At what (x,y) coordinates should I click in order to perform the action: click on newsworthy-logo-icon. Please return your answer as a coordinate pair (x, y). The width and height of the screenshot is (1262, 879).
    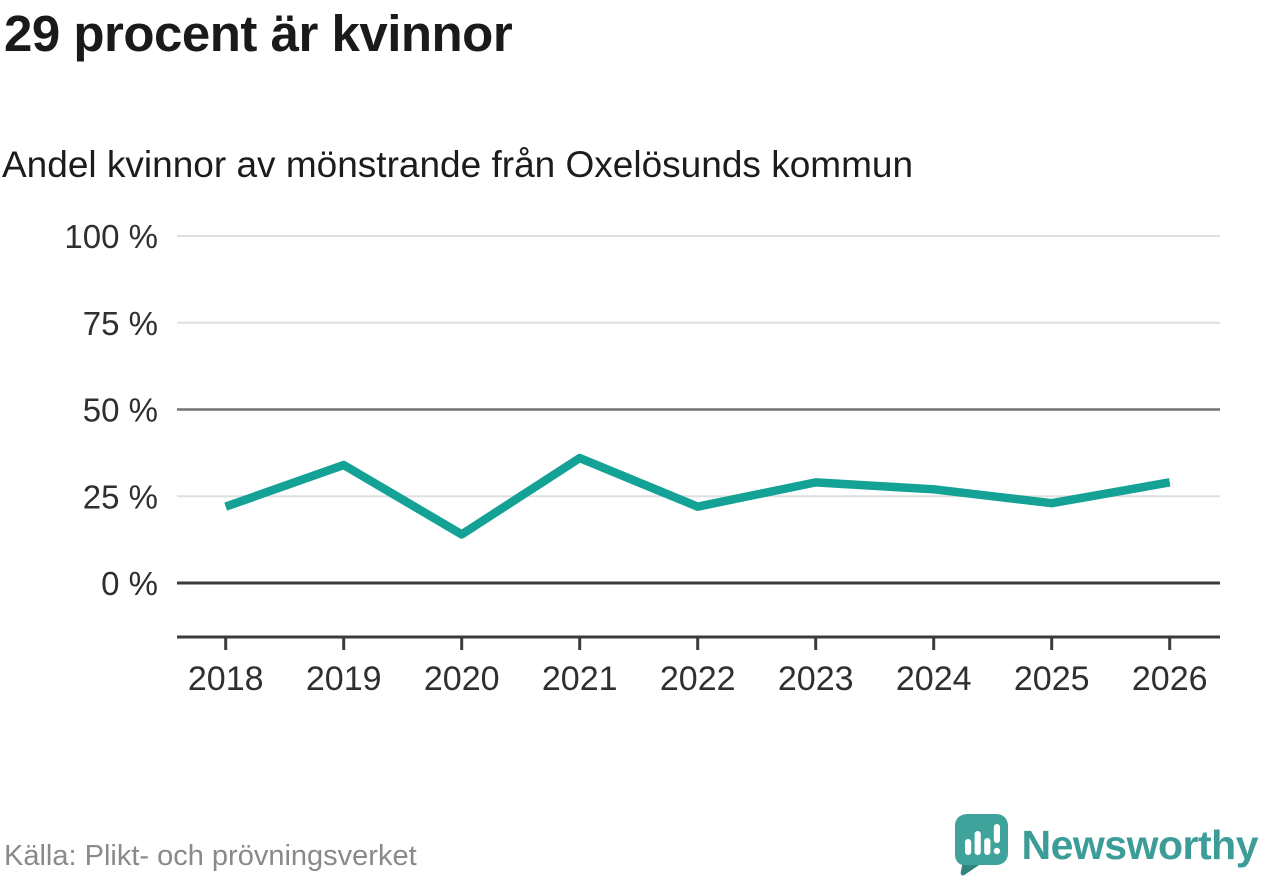
    Looking at the image, I should click on (981, 845).